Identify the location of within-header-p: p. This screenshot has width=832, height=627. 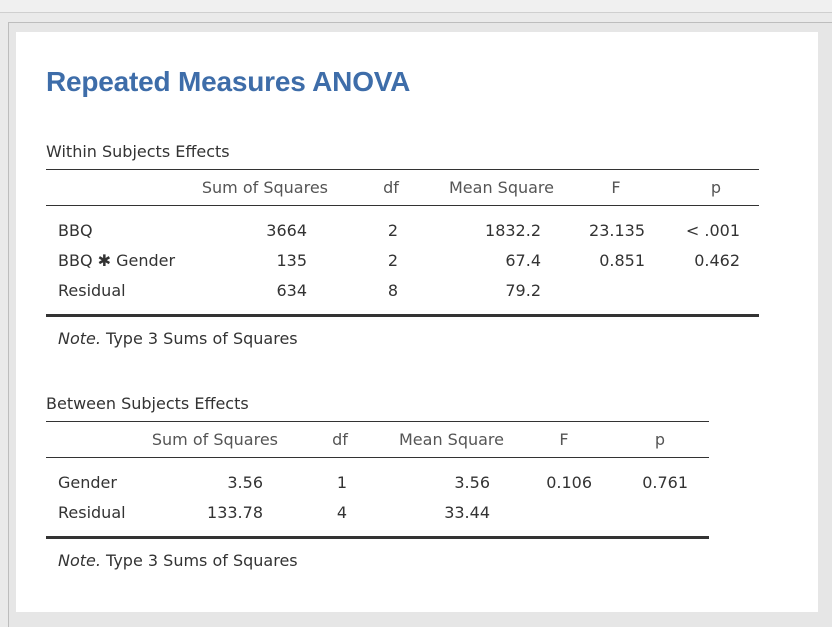
(716, 187).